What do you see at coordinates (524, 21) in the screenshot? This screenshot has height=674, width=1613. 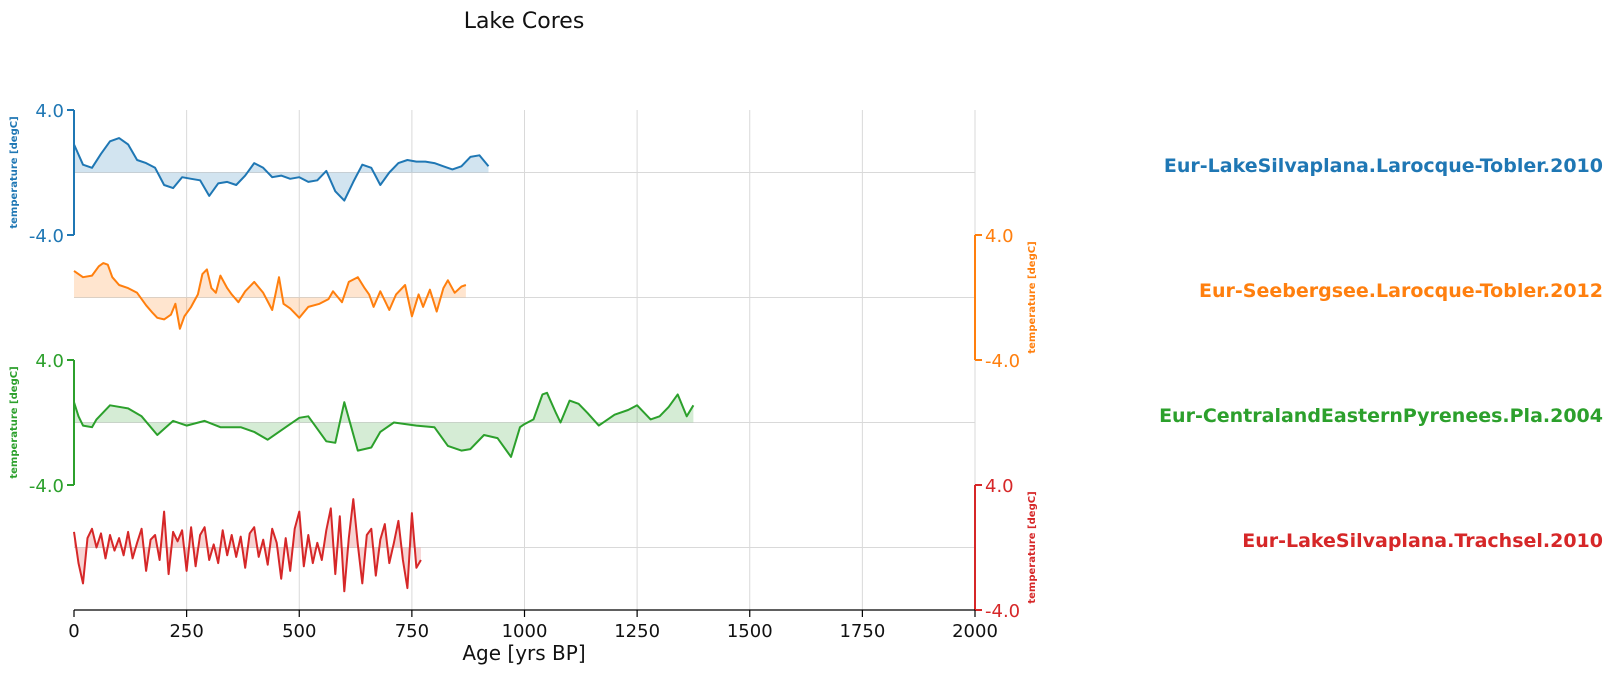 I see `chart-title: Lake Cores` at bounding box center [524, 21].